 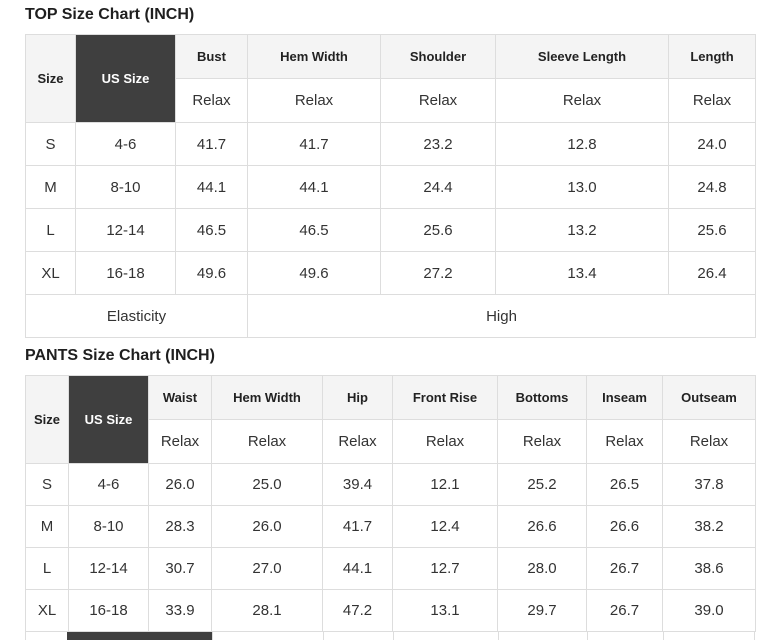 What do you see at coordinates (712, 187) in the screenshot?
I see `measurement-cell: 24.8` at bounding box center [712, 187].